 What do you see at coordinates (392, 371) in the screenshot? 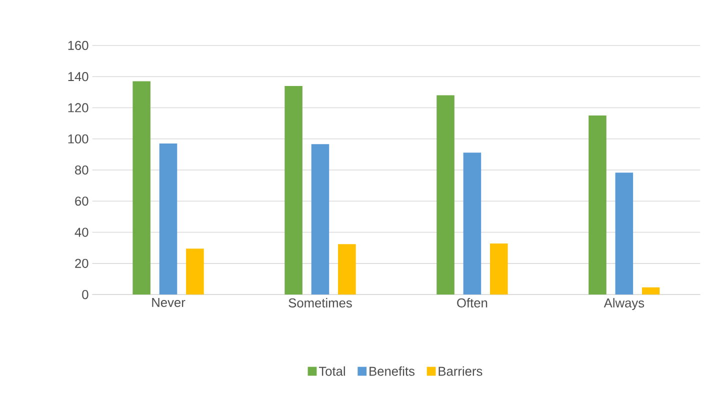
I see `legend-label: Benefits` at bounding box center [392, 371].